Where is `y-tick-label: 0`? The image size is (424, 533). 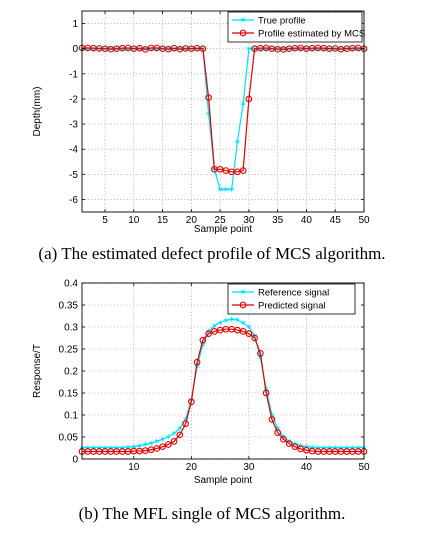
y-tick-label: 0 is located at coordinates (75, 460).